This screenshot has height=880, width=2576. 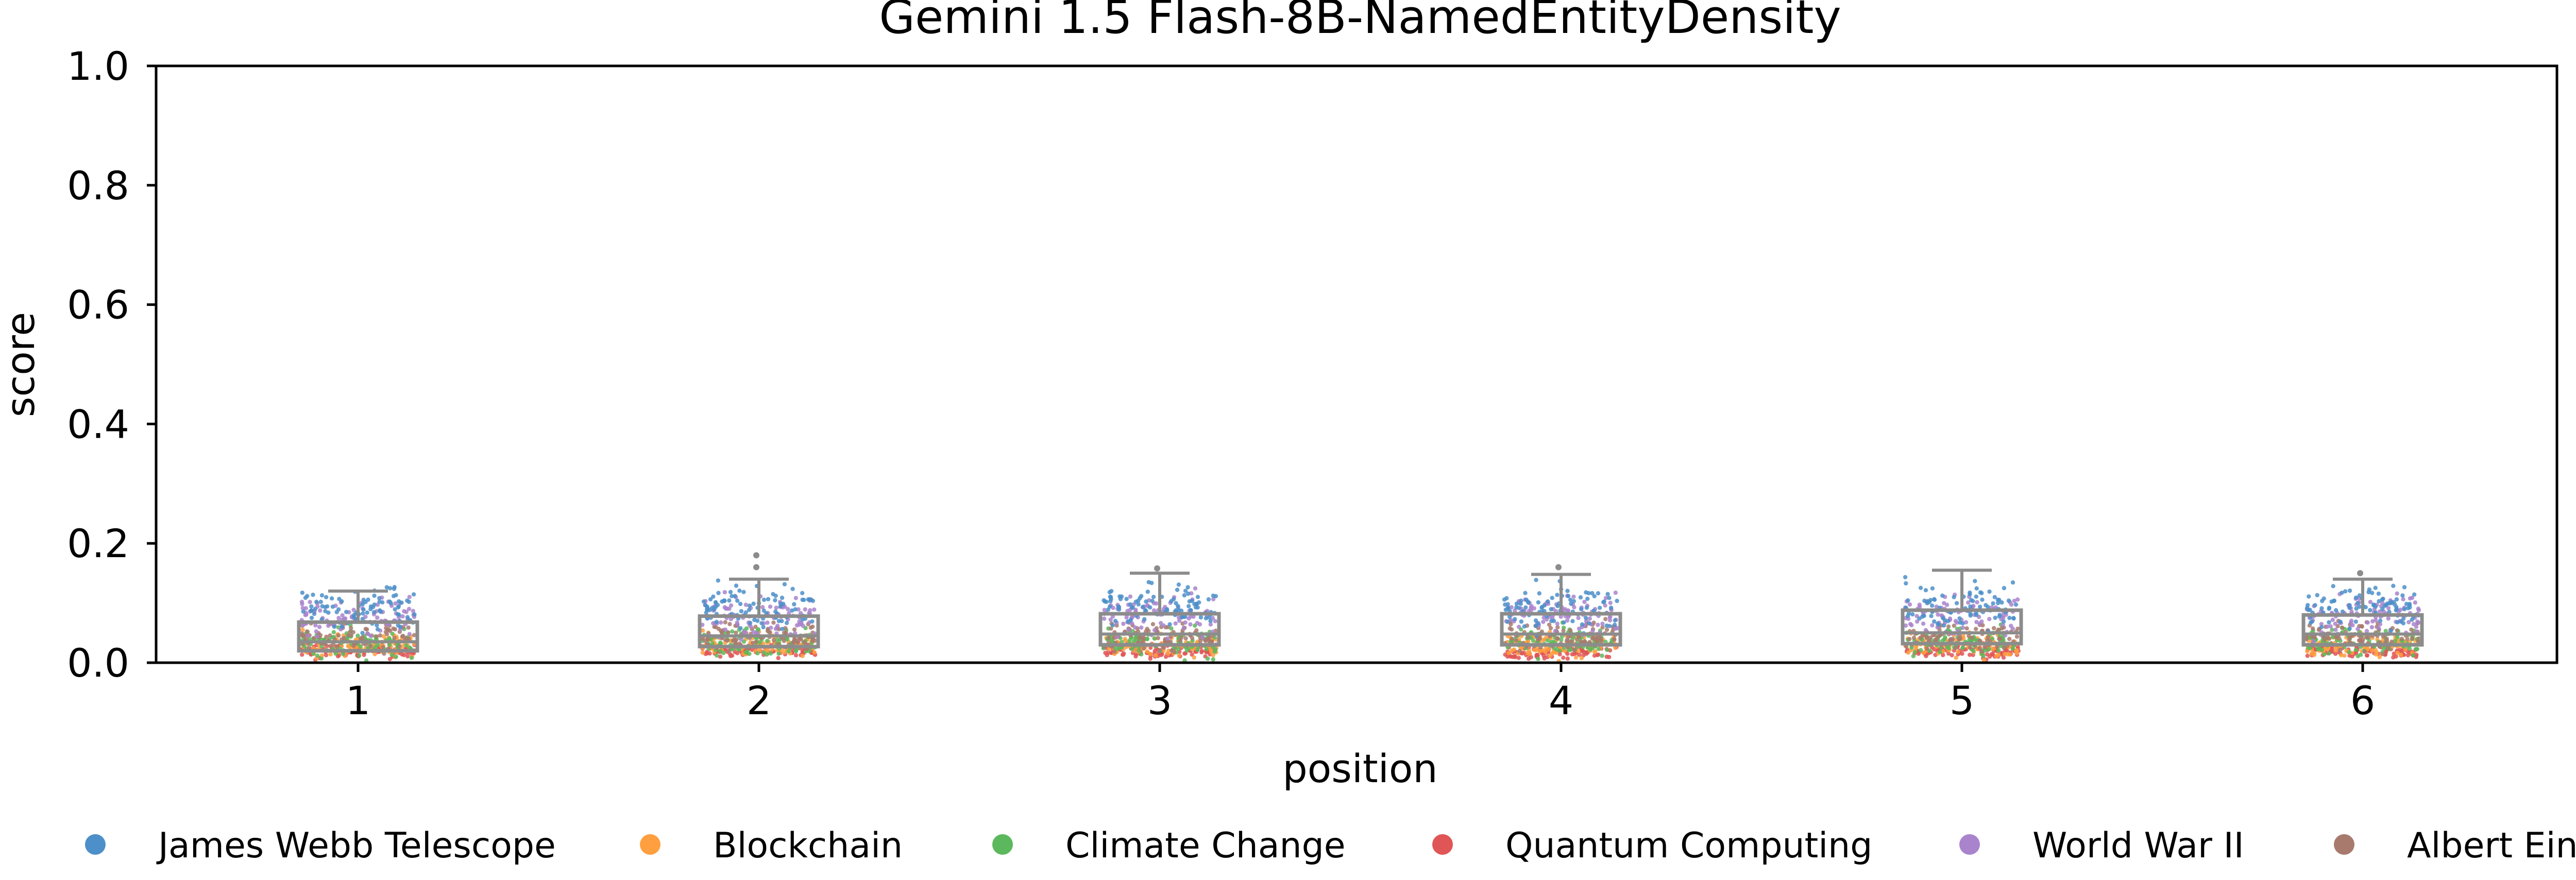 I want to click on x-tick-label: 3, so click(x=1159, y=700).